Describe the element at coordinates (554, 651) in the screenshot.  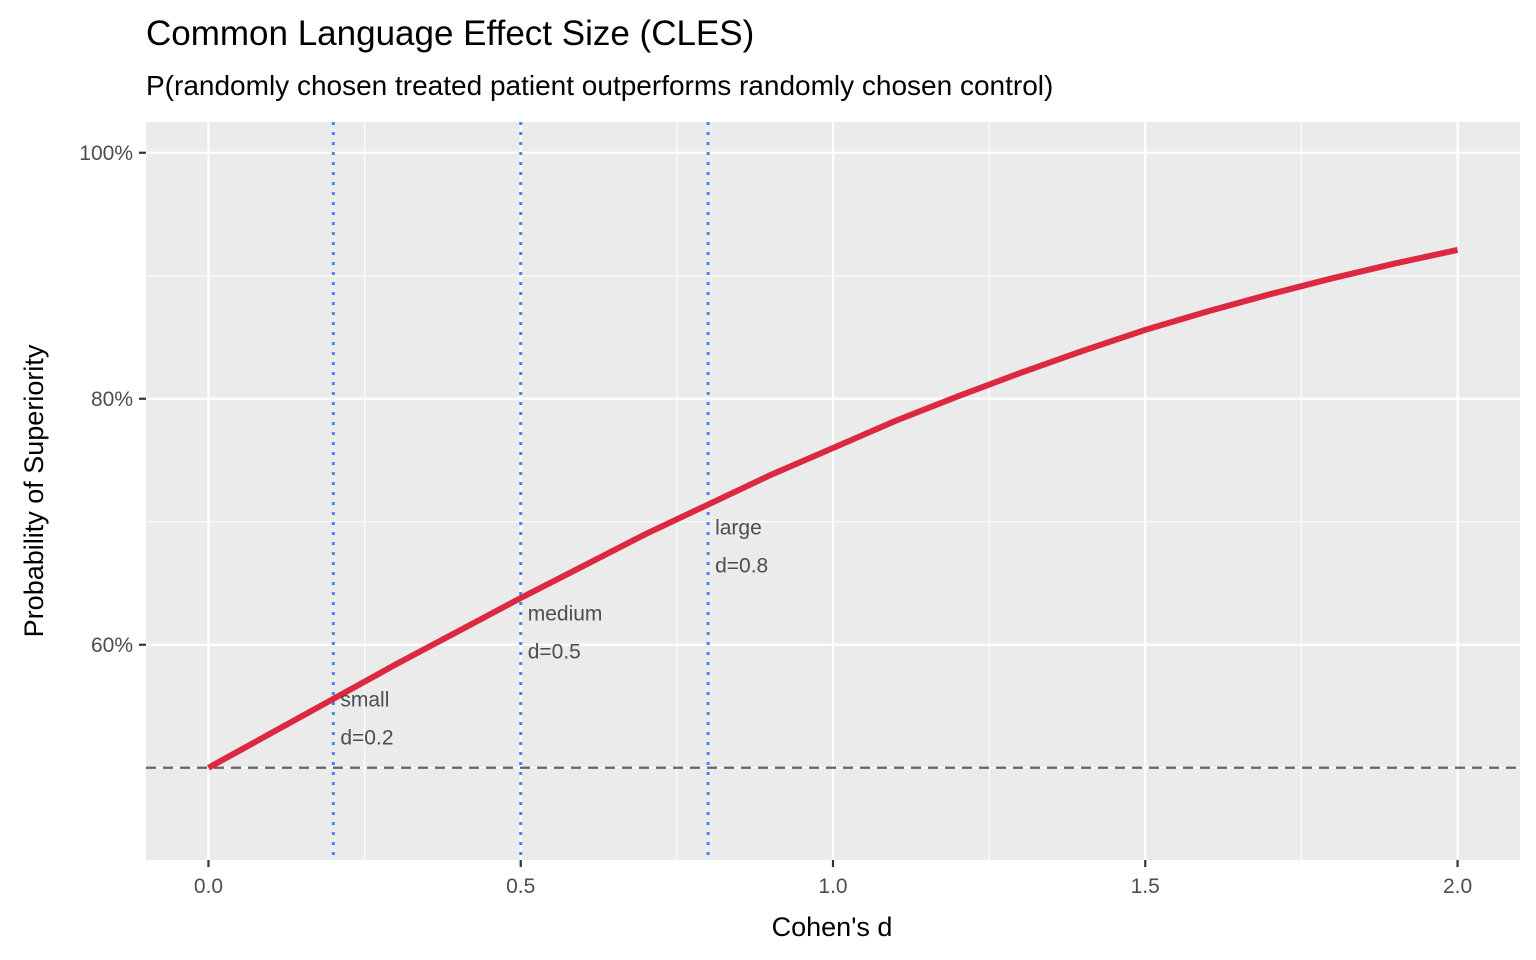
I see `threshold-annotation: d=0.5` at that location.